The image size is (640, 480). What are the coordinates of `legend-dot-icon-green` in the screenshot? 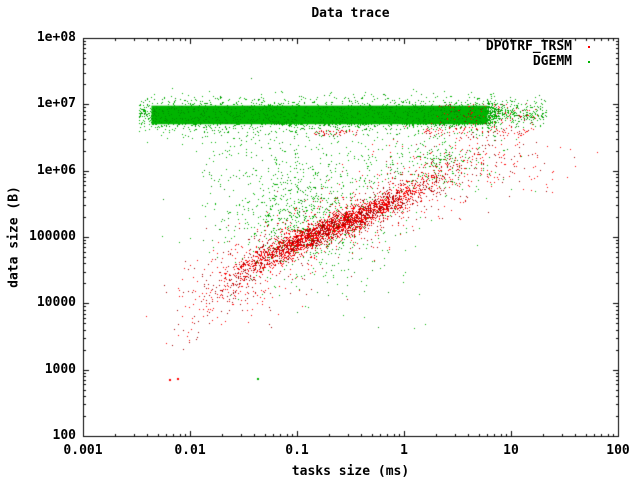 It's located at (589, 61).